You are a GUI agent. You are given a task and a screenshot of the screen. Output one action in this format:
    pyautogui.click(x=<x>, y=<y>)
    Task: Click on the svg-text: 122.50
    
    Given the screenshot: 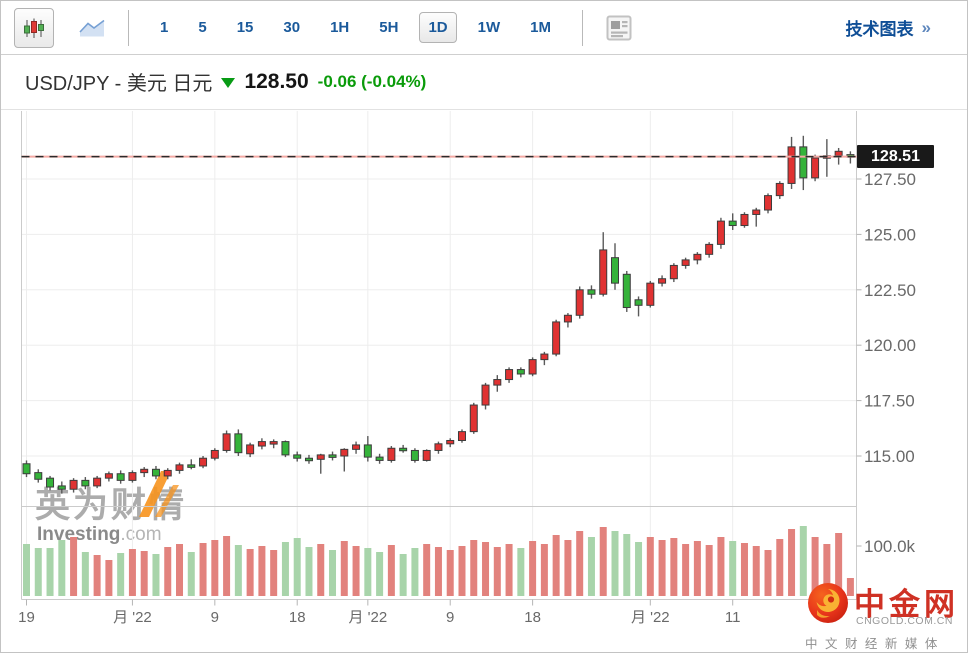 What is the action you would take?
    pyautogui.click(x=890, y=290)
    